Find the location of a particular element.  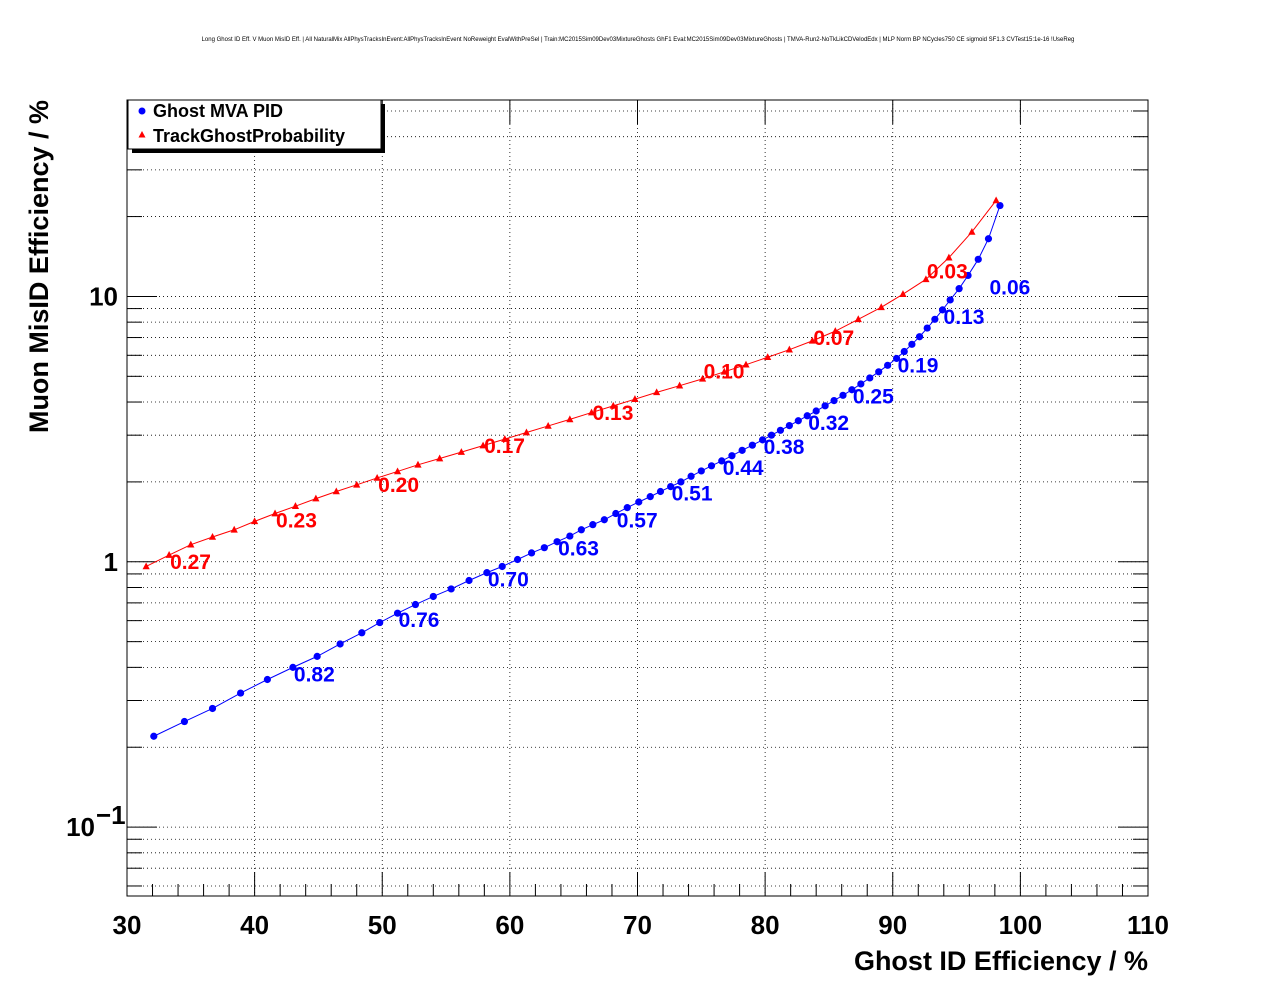

point-label: 0.07 is located at coordinates (833, 338).